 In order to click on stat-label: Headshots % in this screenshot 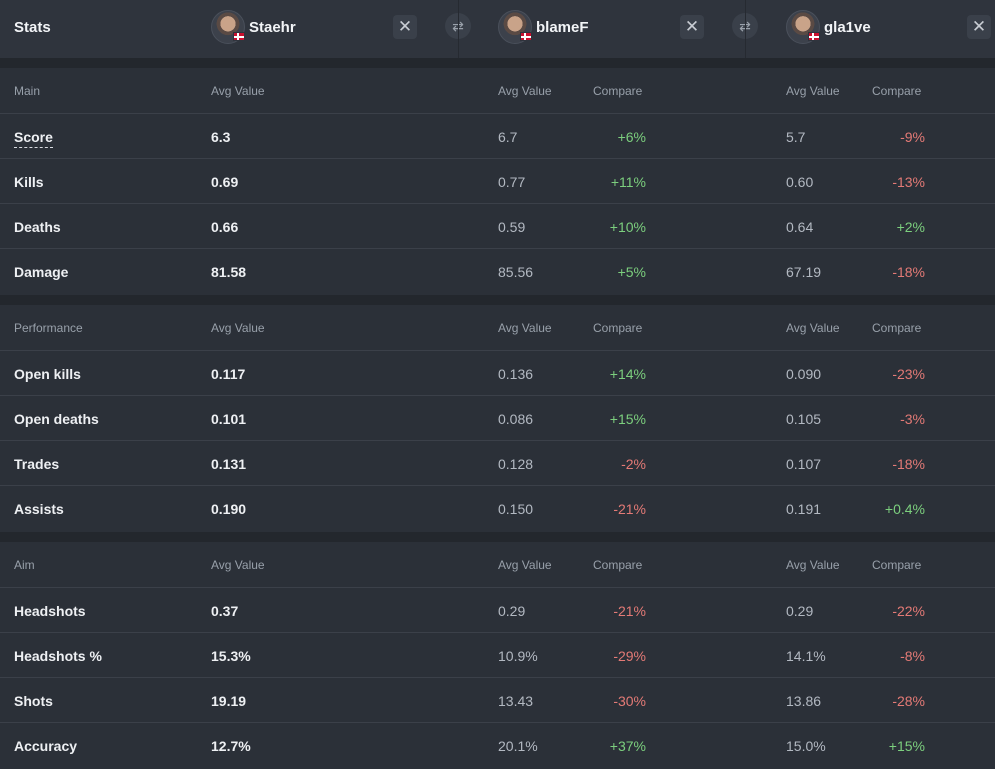, I will do `click(58, 656)`.